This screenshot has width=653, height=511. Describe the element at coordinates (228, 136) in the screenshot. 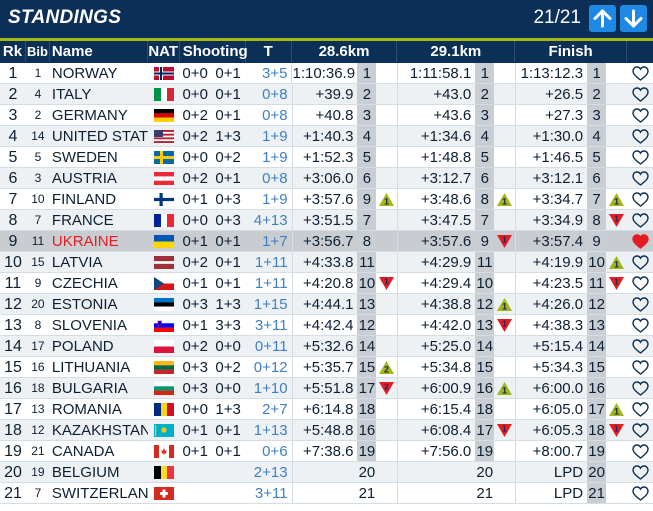

I see `shooting-standing: 1+3` at that location.